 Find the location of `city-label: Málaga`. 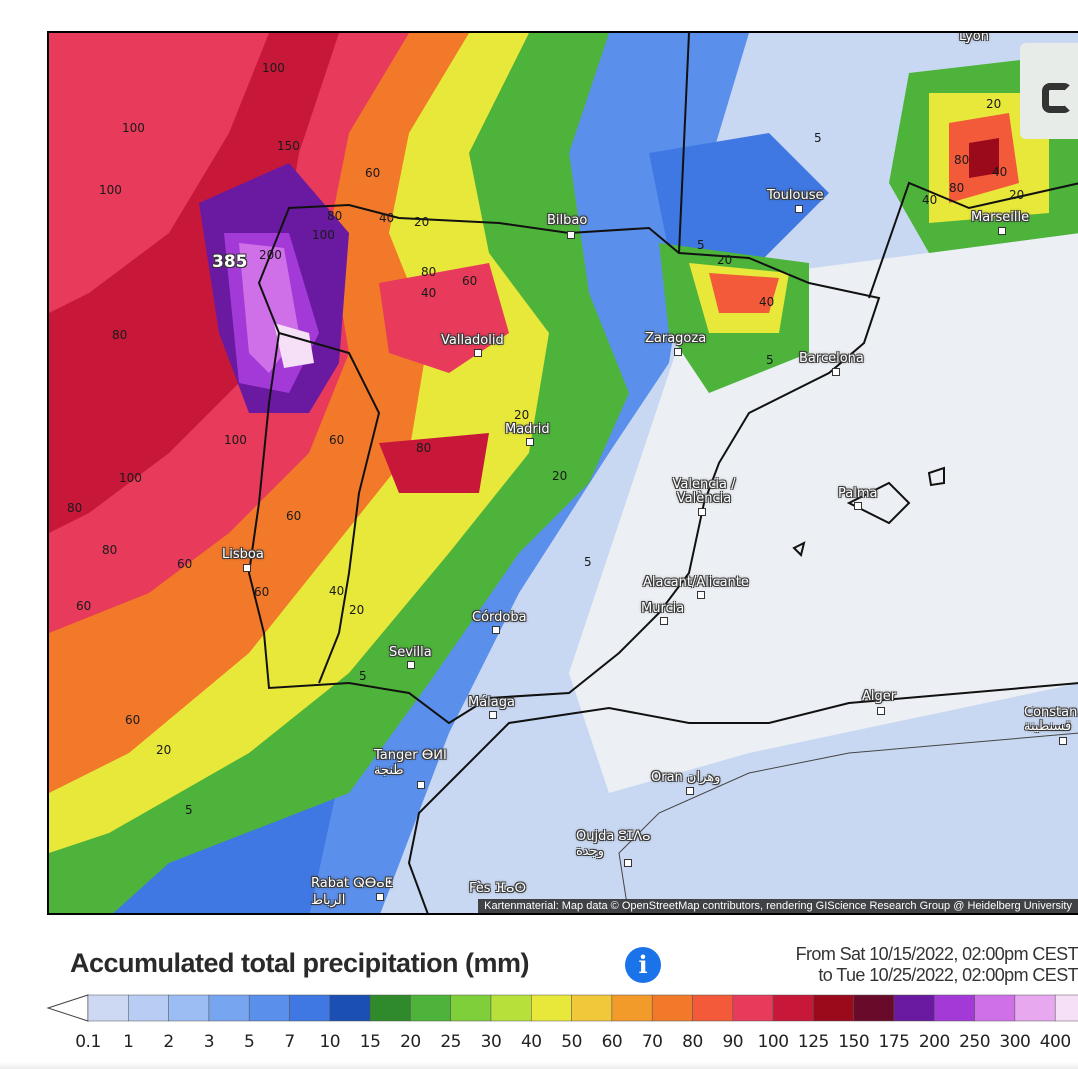

city-label: Málaga is located at coordinates (491, 702).